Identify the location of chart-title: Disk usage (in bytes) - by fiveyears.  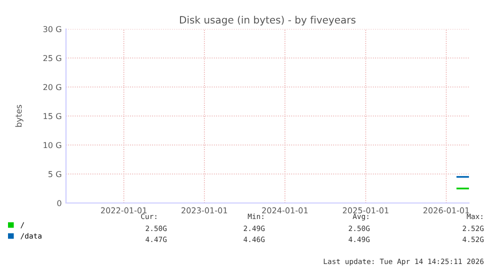
(268, 21).